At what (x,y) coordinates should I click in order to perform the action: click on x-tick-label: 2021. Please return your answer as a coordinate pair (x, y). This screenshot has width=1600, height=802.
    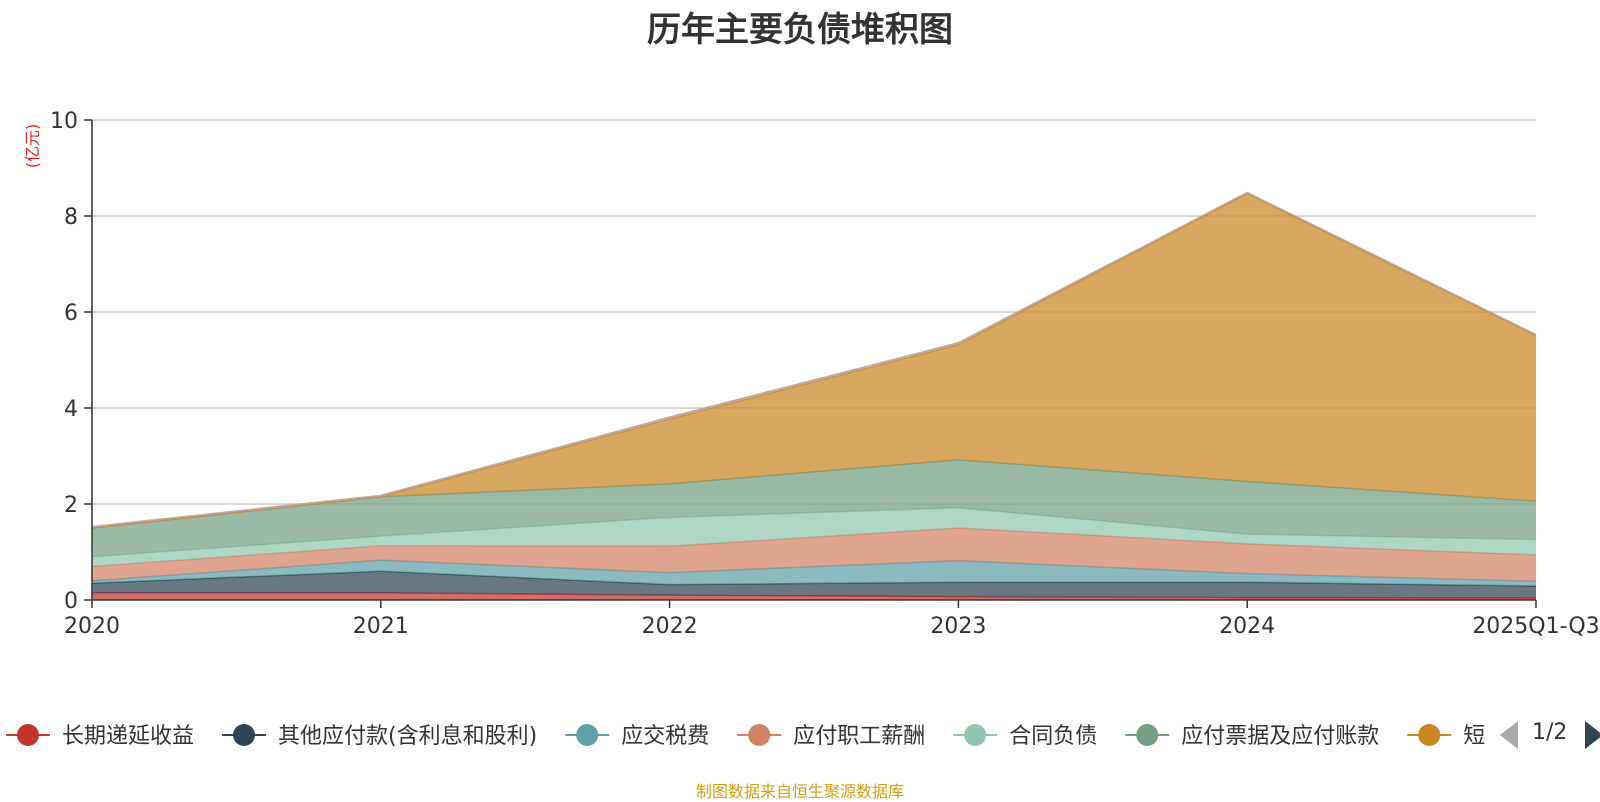
    Looking at the image, I should click on (381, 626).